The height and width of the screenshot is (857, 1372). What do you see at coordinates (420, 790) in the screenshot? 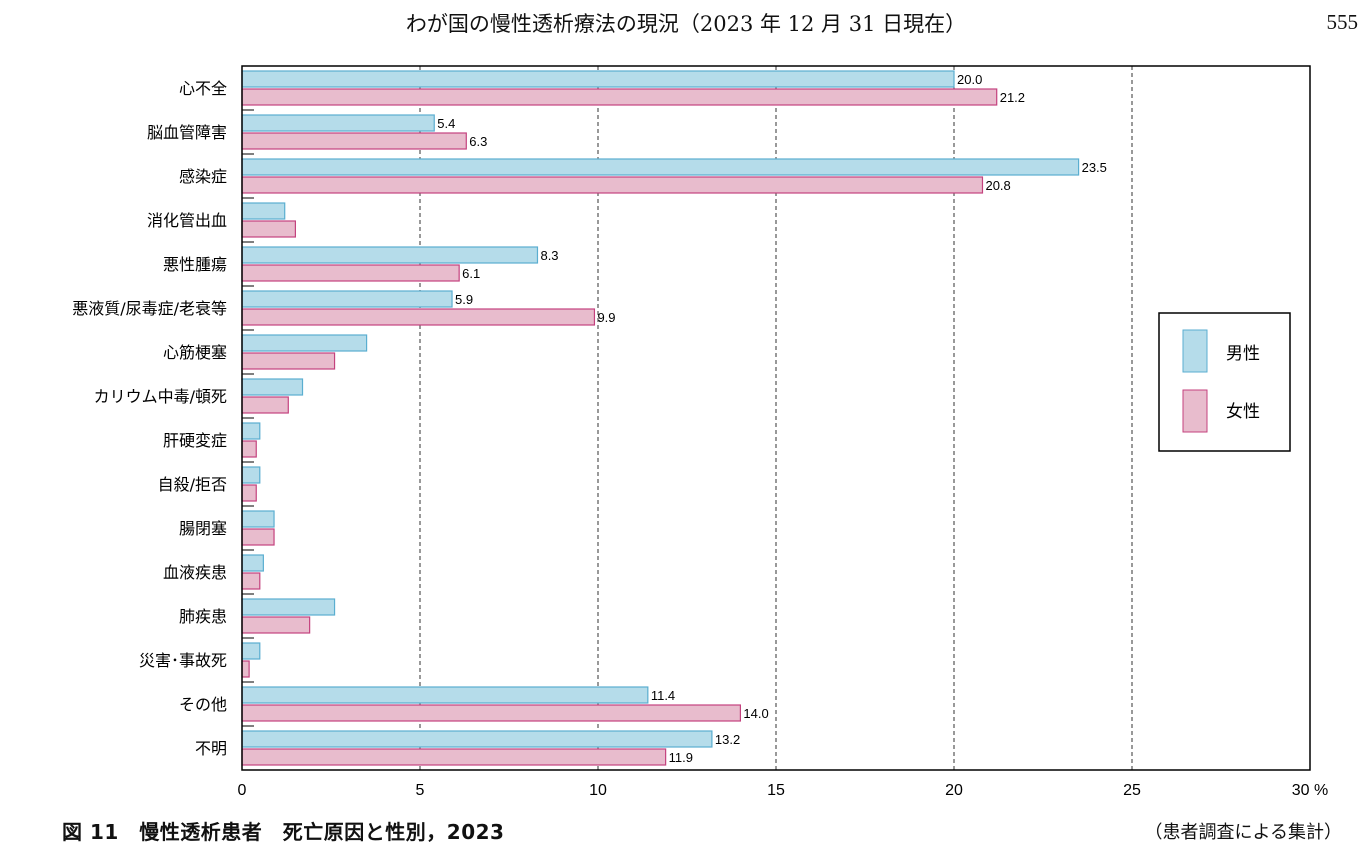
I see `x-tick-label: 5` at bounding box center [420, 790].